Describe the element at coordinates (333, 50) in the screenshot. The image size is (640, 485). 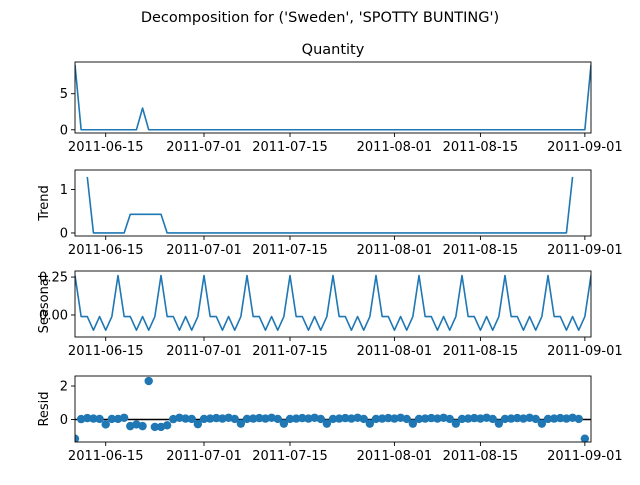
I see `observed-title: Quantity` at that location.